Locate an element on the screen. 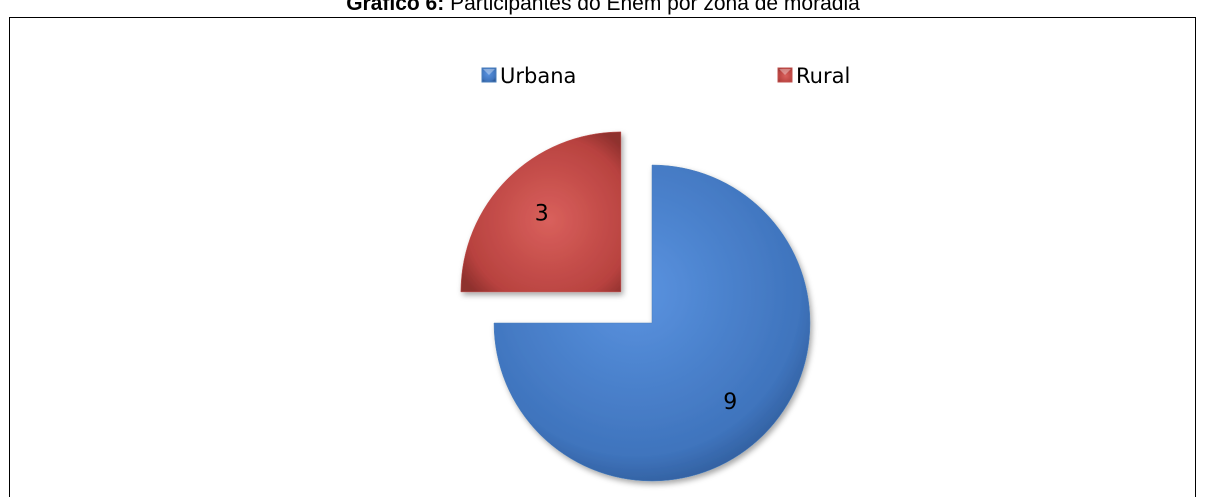  legend-label: Urbana is located at coordinates (538, 76).